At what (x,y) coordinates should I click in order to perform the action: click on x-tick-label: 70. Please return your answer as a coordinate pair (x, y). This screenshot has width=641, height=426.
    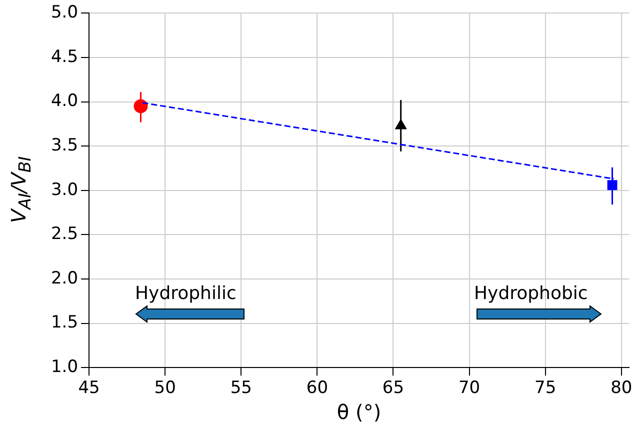
    Looking at the image, I should click on (469, 388).